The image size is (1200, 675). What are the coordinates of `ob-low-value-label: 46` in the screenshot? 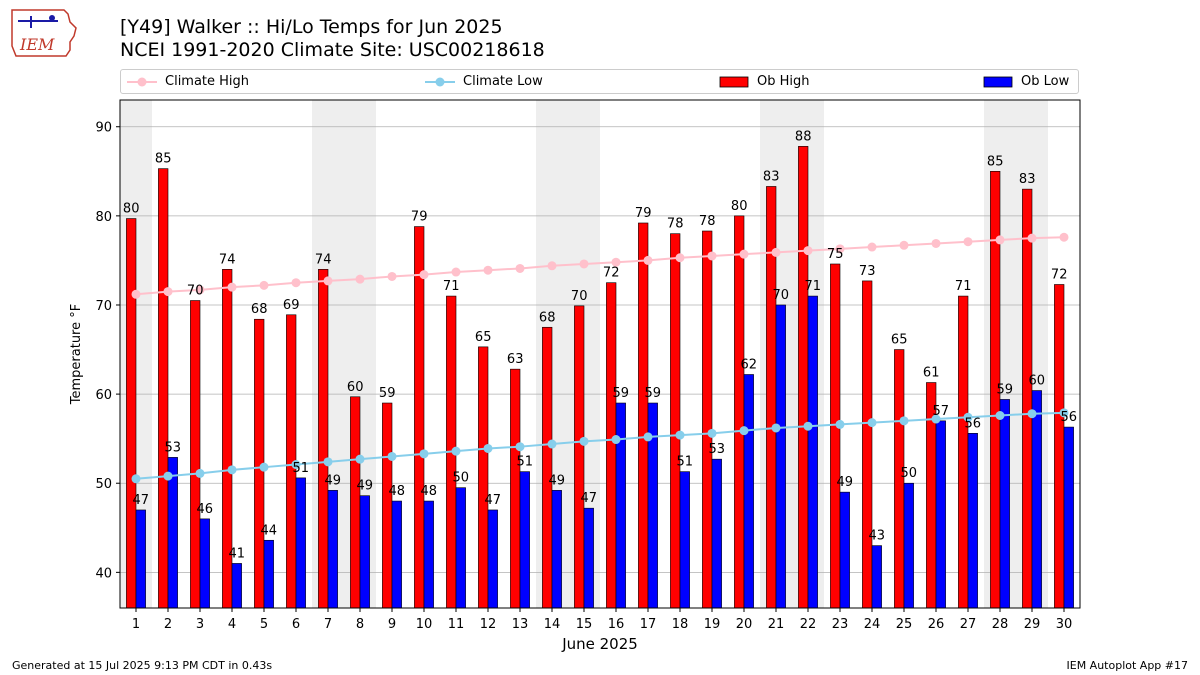 It's located at (205, 509).